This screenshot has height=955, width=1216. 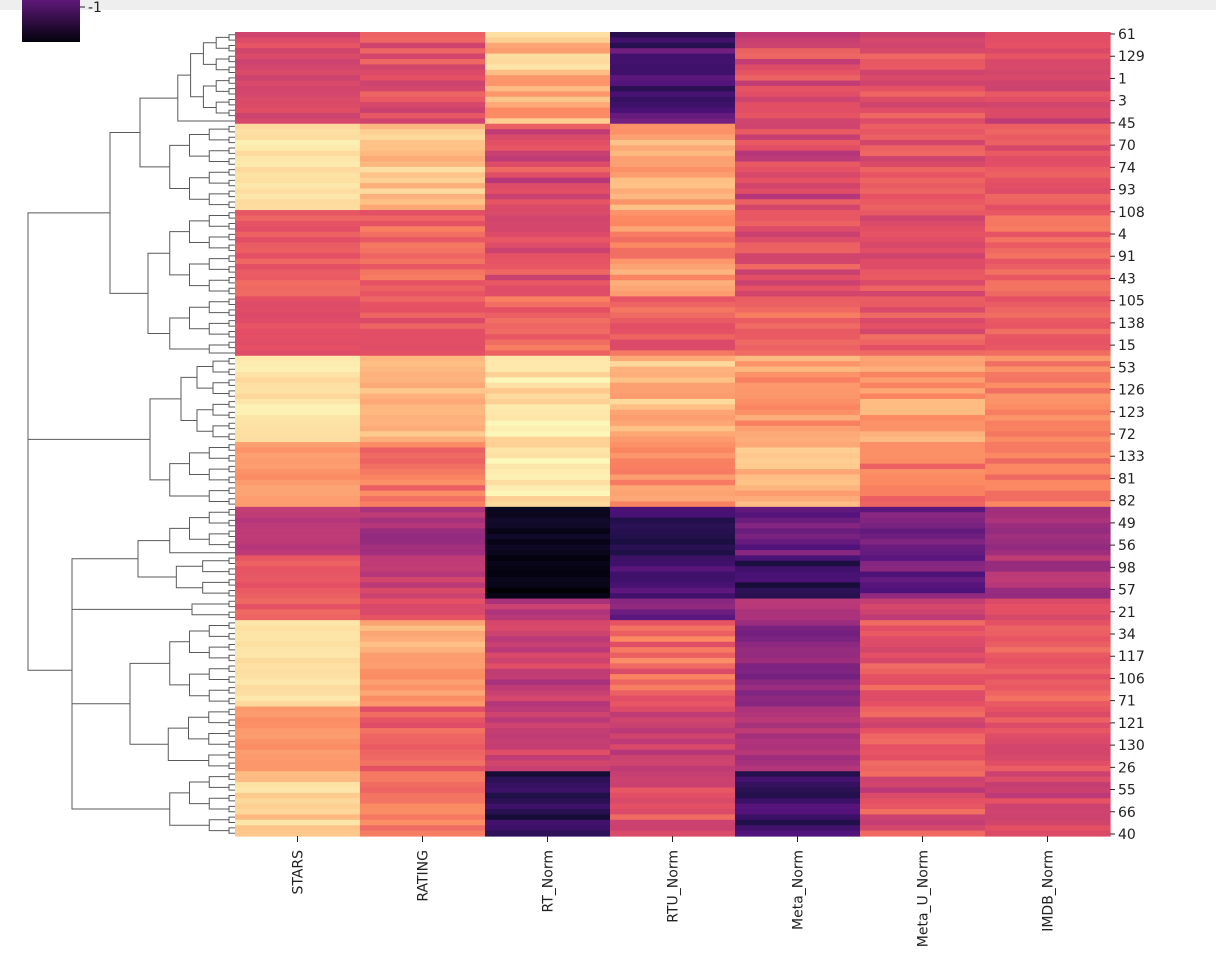 What do you see at coordinates (1131, 324) in the screenshot?
I see `row-tick-label: 138` at bounding box center [1131, 324].